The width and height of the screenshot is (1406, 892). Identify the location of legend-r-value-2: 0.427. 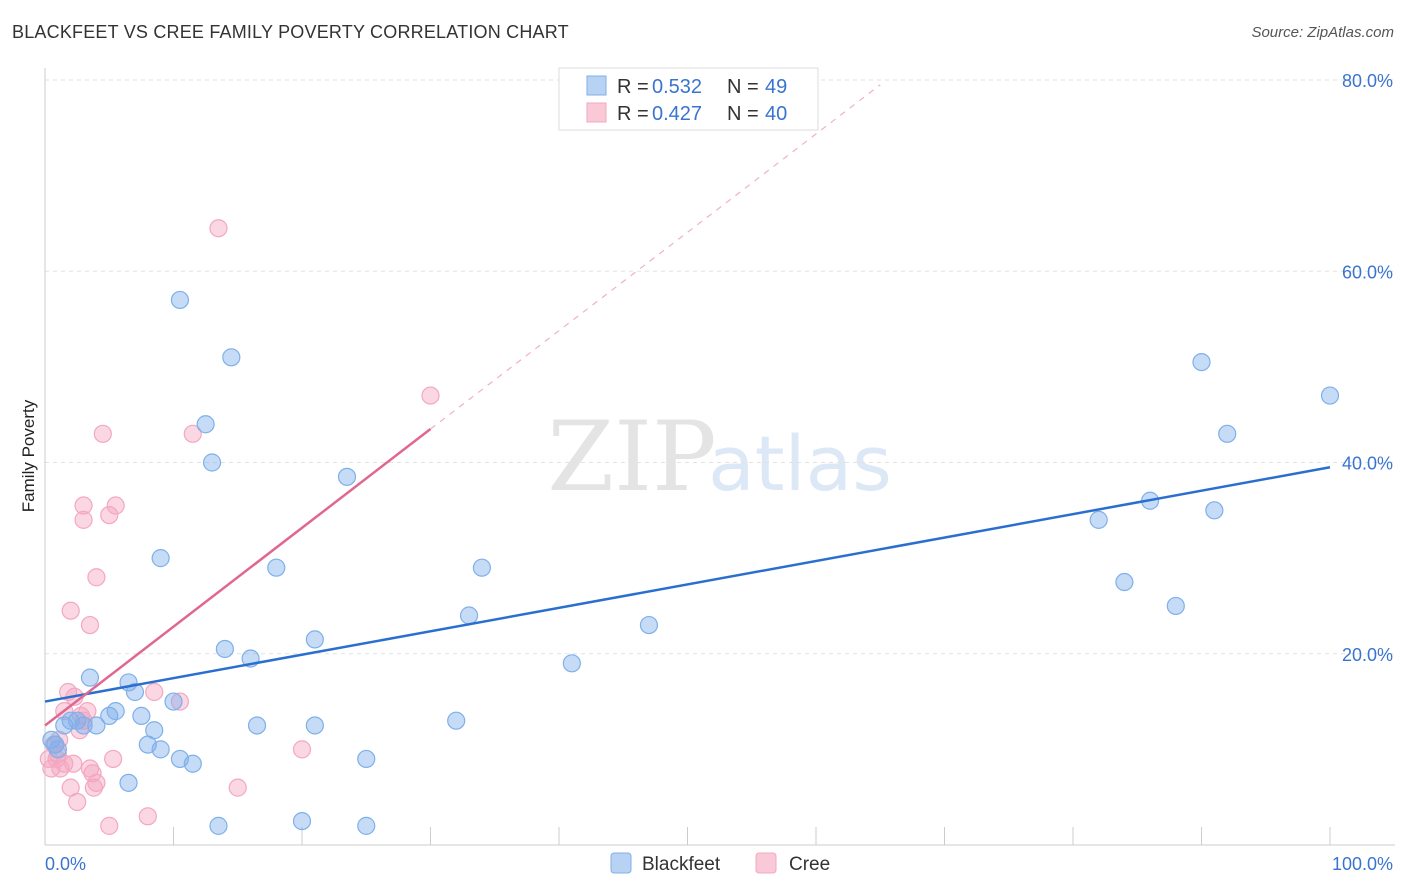
(677, 114).